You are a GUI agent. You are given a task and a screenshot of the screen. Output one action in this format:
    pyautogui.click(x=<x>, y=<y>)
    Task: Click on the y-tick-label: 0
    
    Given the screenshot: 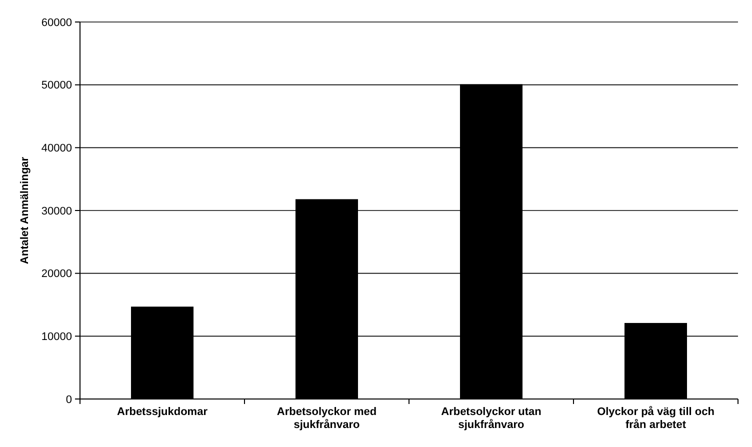 What is the action you would take?
    pyautogui.click(x=69, y=400)
    